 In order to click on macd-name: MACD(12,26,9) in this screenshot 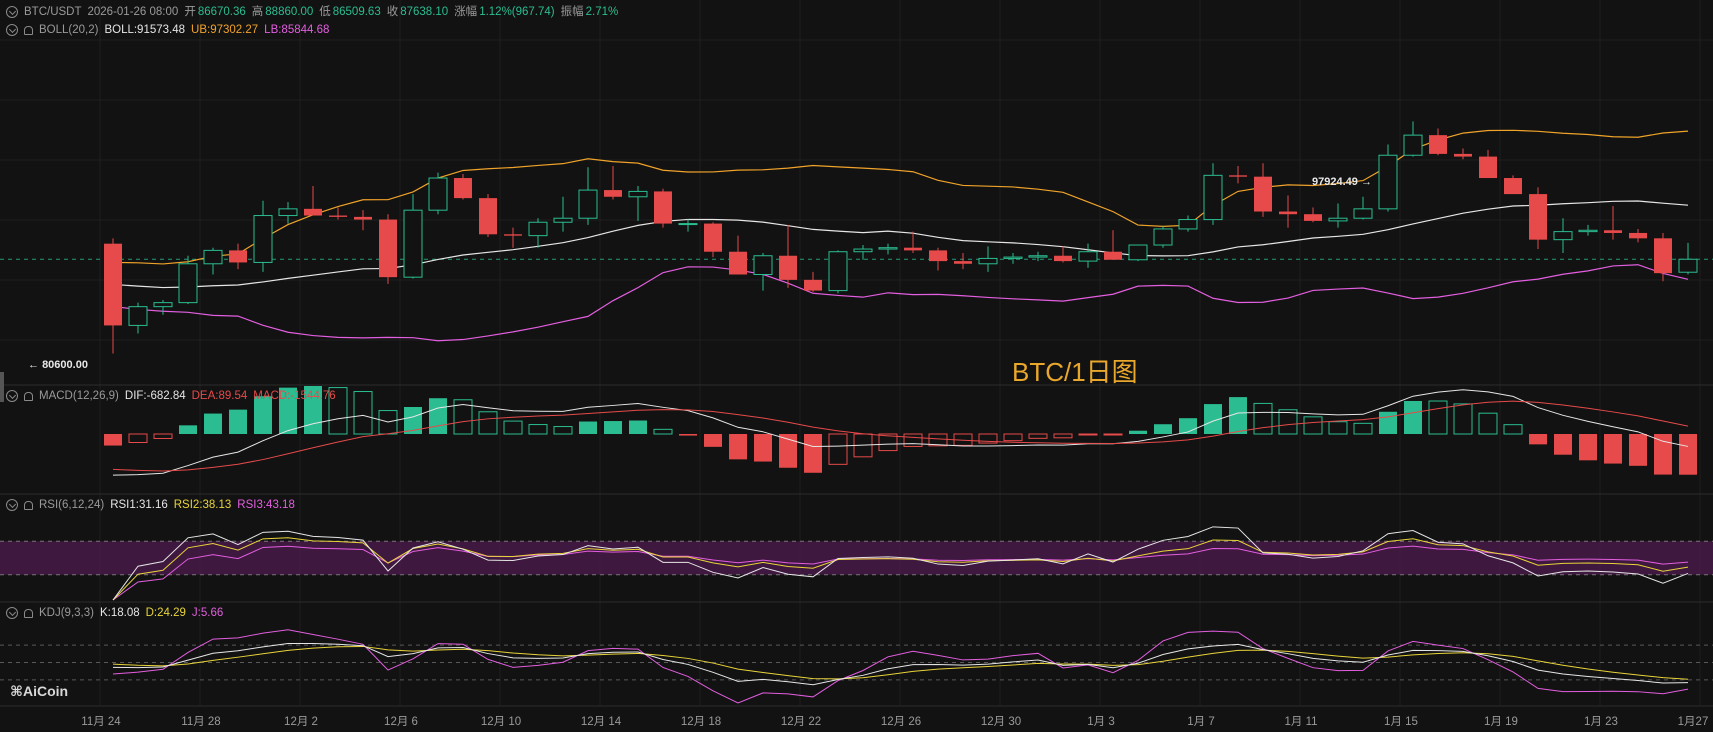, I will do `click(79, 396)`.